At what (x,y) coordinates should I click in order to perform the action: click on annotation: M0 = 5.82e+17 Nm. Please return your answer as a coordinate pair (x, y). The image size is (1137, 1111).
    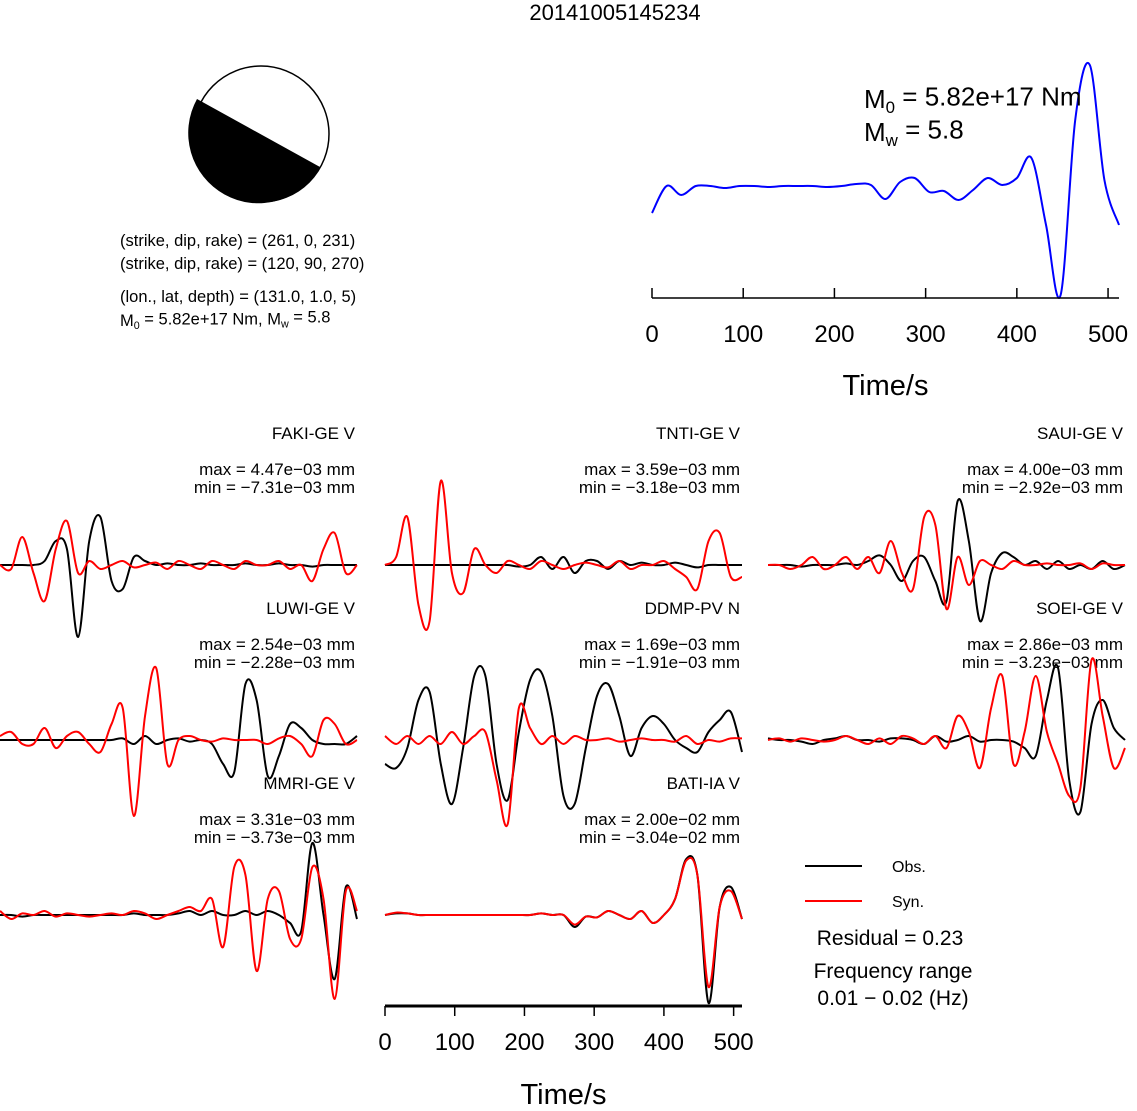
    Looking at the image, I should click on (973, 99).